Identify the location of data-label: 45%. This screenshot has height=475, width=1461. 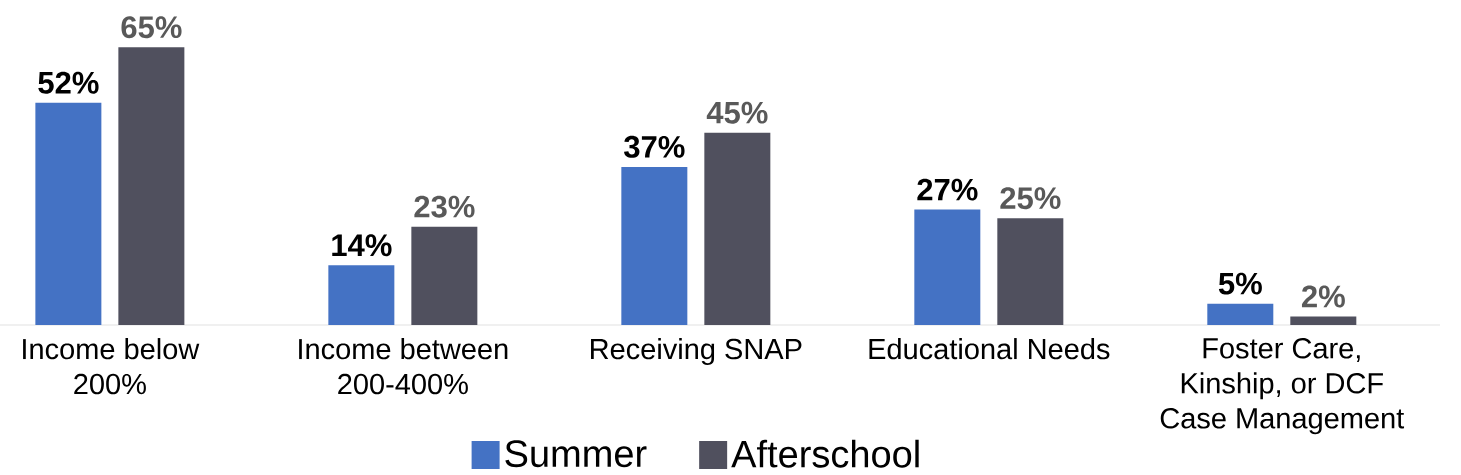
(737, 112).